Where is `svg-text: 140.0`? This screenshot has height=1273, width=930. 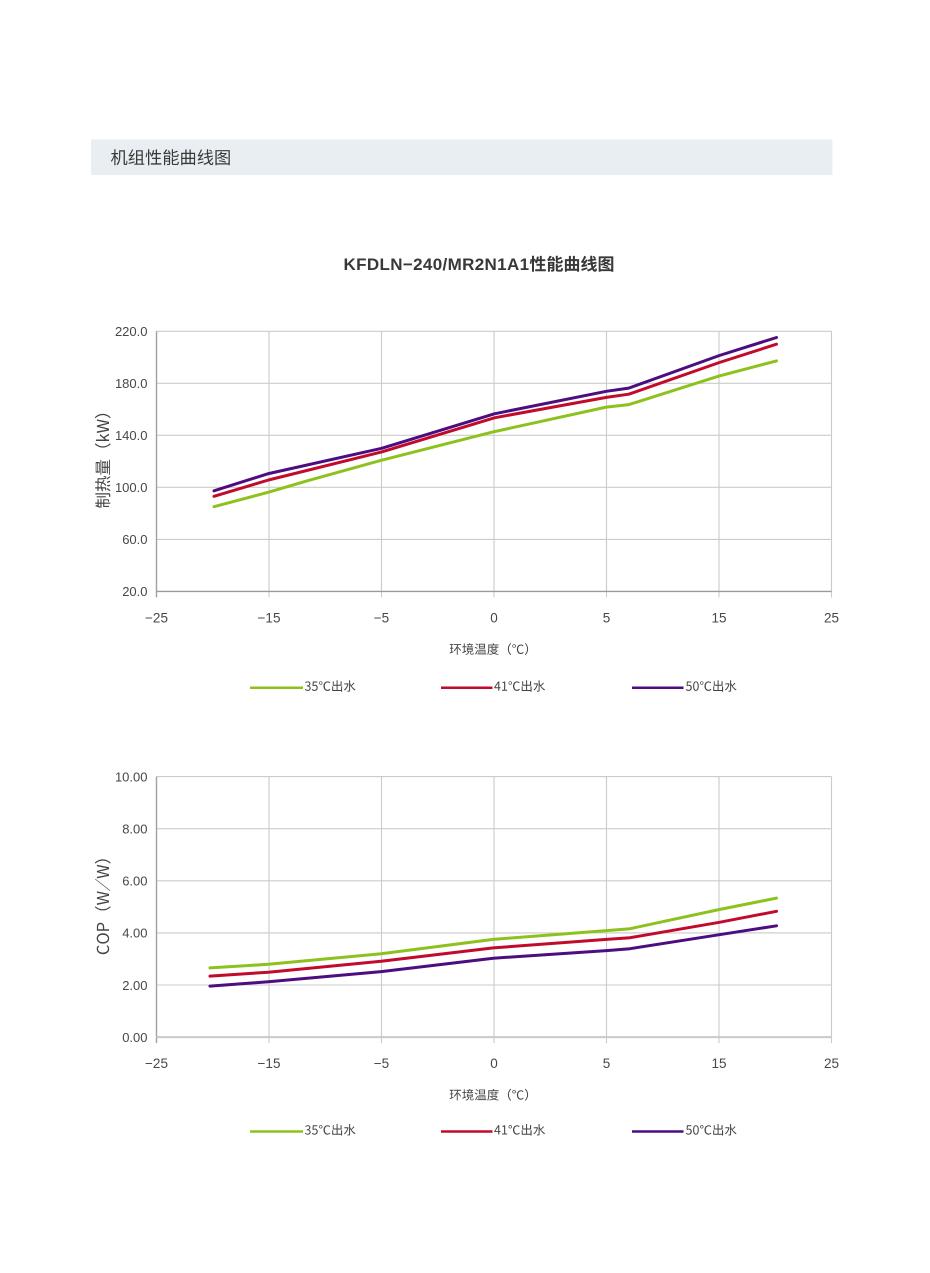 svg-text: 140.0 is located at coordinates (131, 435).